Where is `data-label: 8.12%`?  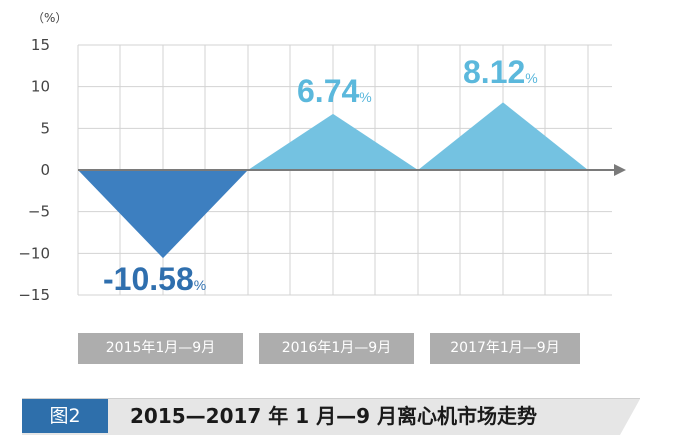
data-label: 8.12% is located at coordinates (500, 72).